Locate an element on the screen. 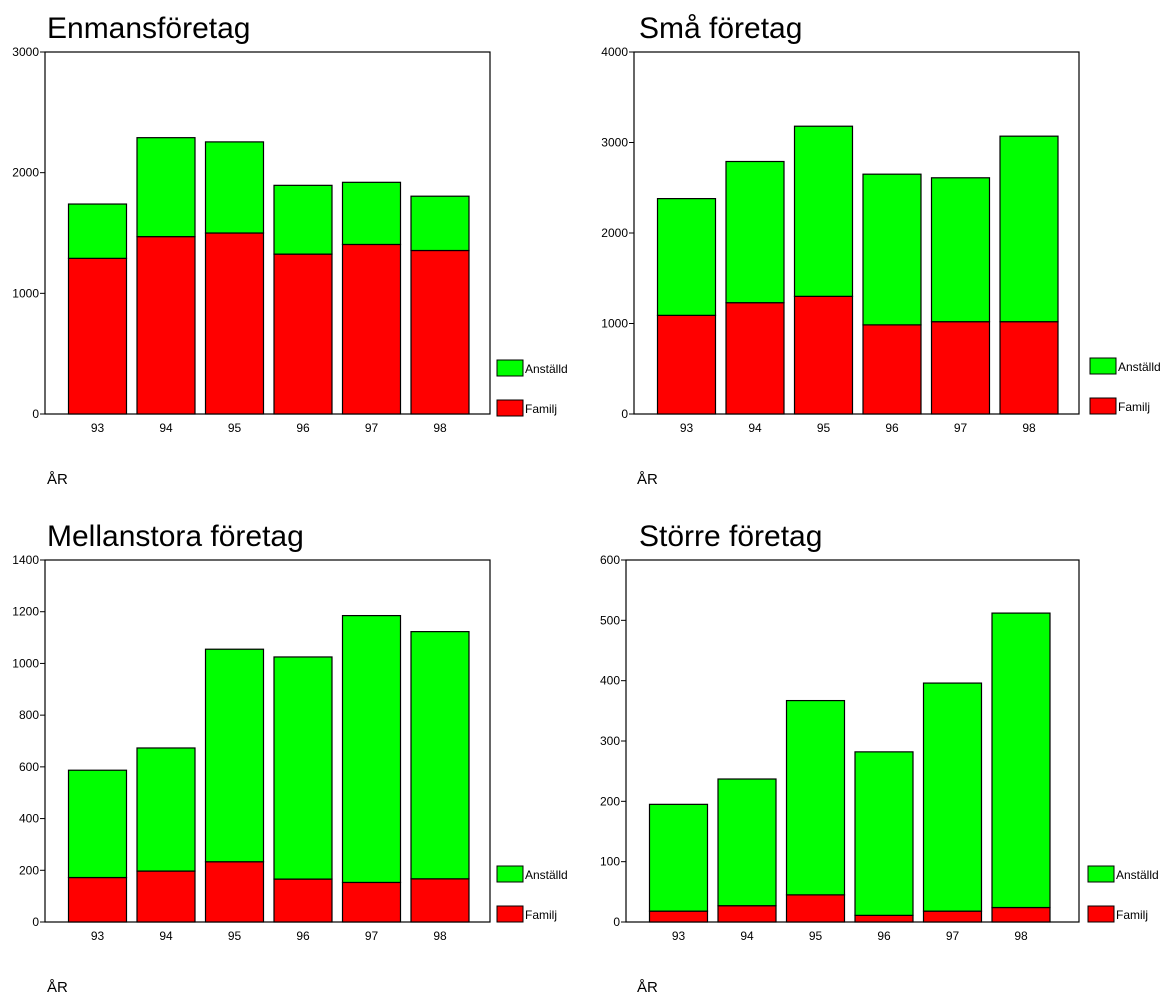 This screenshot has height=994, width=1168. y-tick-label: 1400 is located at coordinates (25, 560).